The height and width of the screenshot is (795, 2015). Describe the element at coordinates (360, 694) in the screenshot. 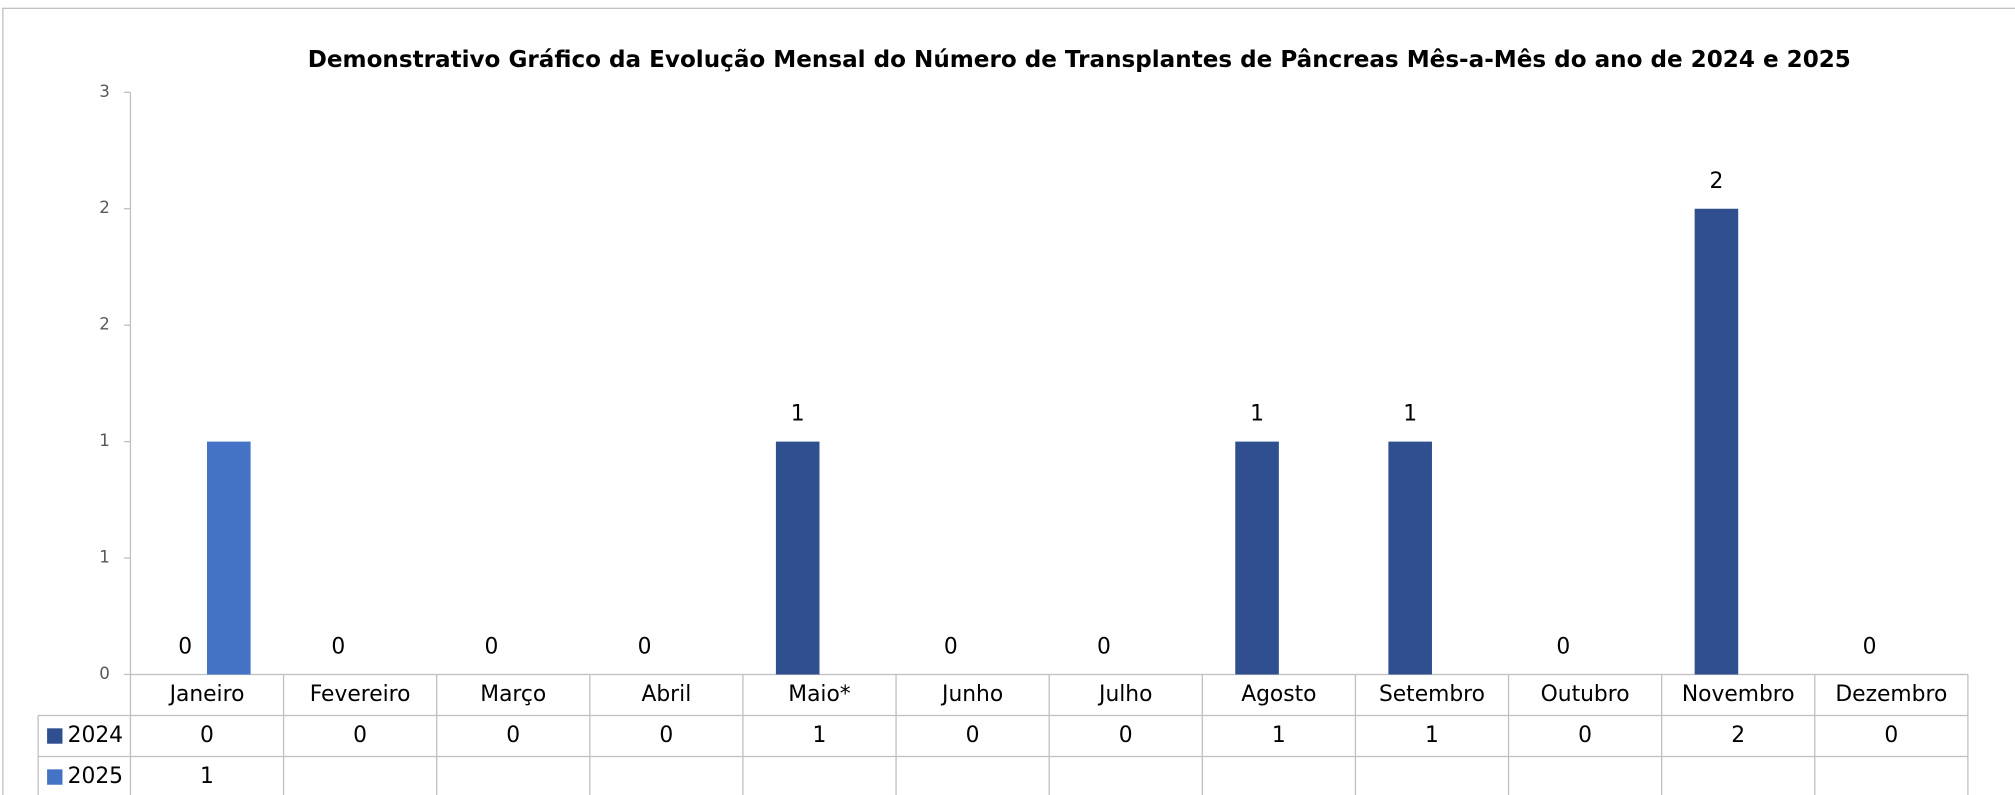

I see `x-tick-label: Fevereiro` at that location.